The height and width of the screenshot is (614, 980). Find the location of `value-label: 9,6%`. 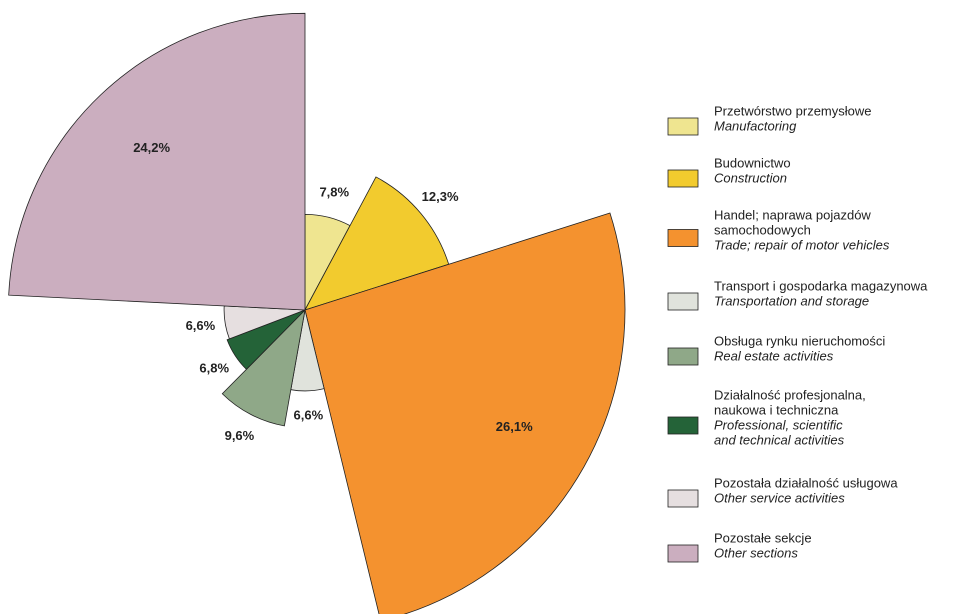

value-label: 9,6% is located at coordinates (240, 435).